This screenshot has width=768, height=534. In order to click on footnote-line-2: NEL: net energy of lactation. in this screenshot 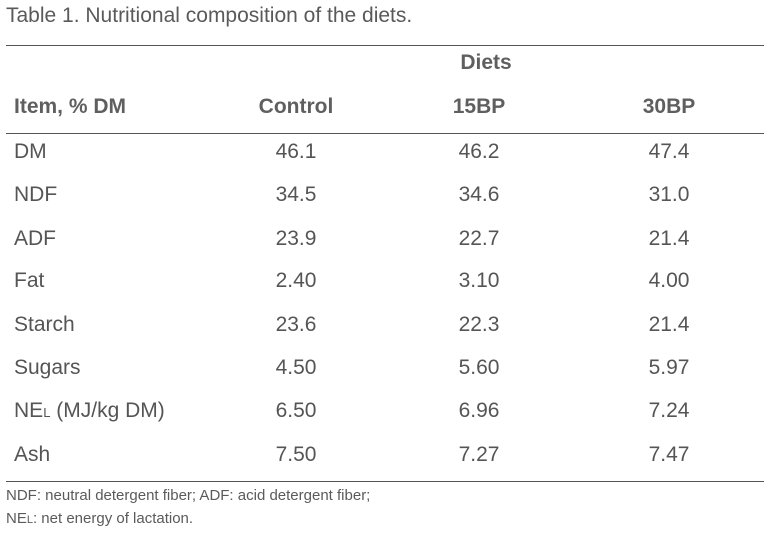, I will do `click(99, 518)`.